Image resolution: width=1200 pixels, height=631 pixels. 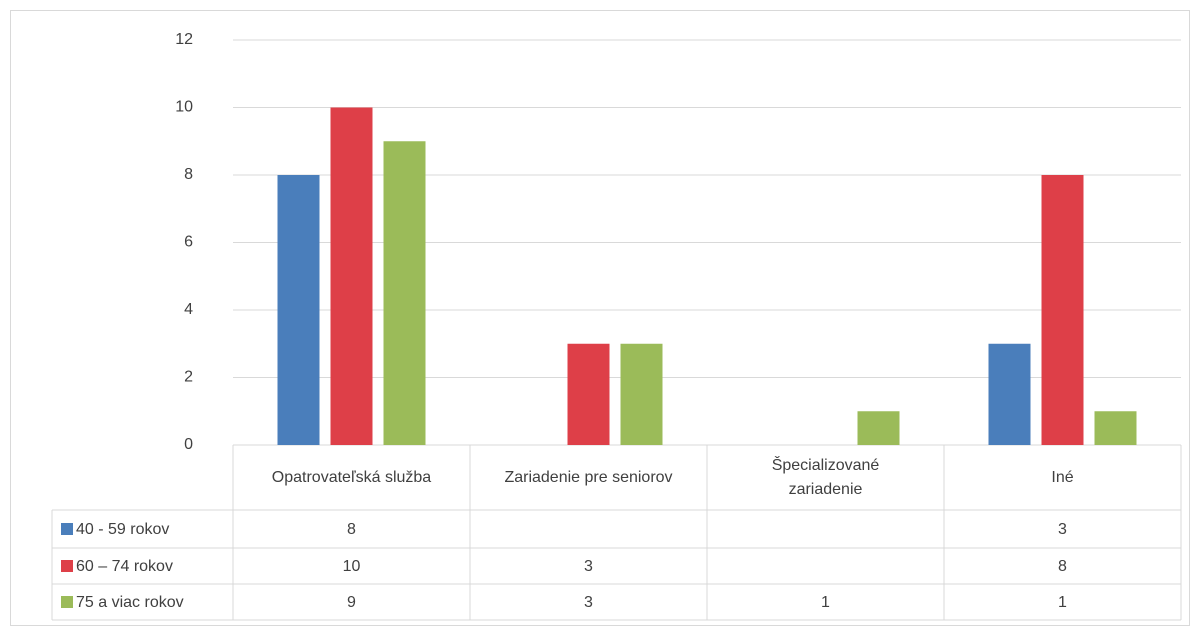 I want to click on y-tick-label: 4, so click(x=188, y=309).